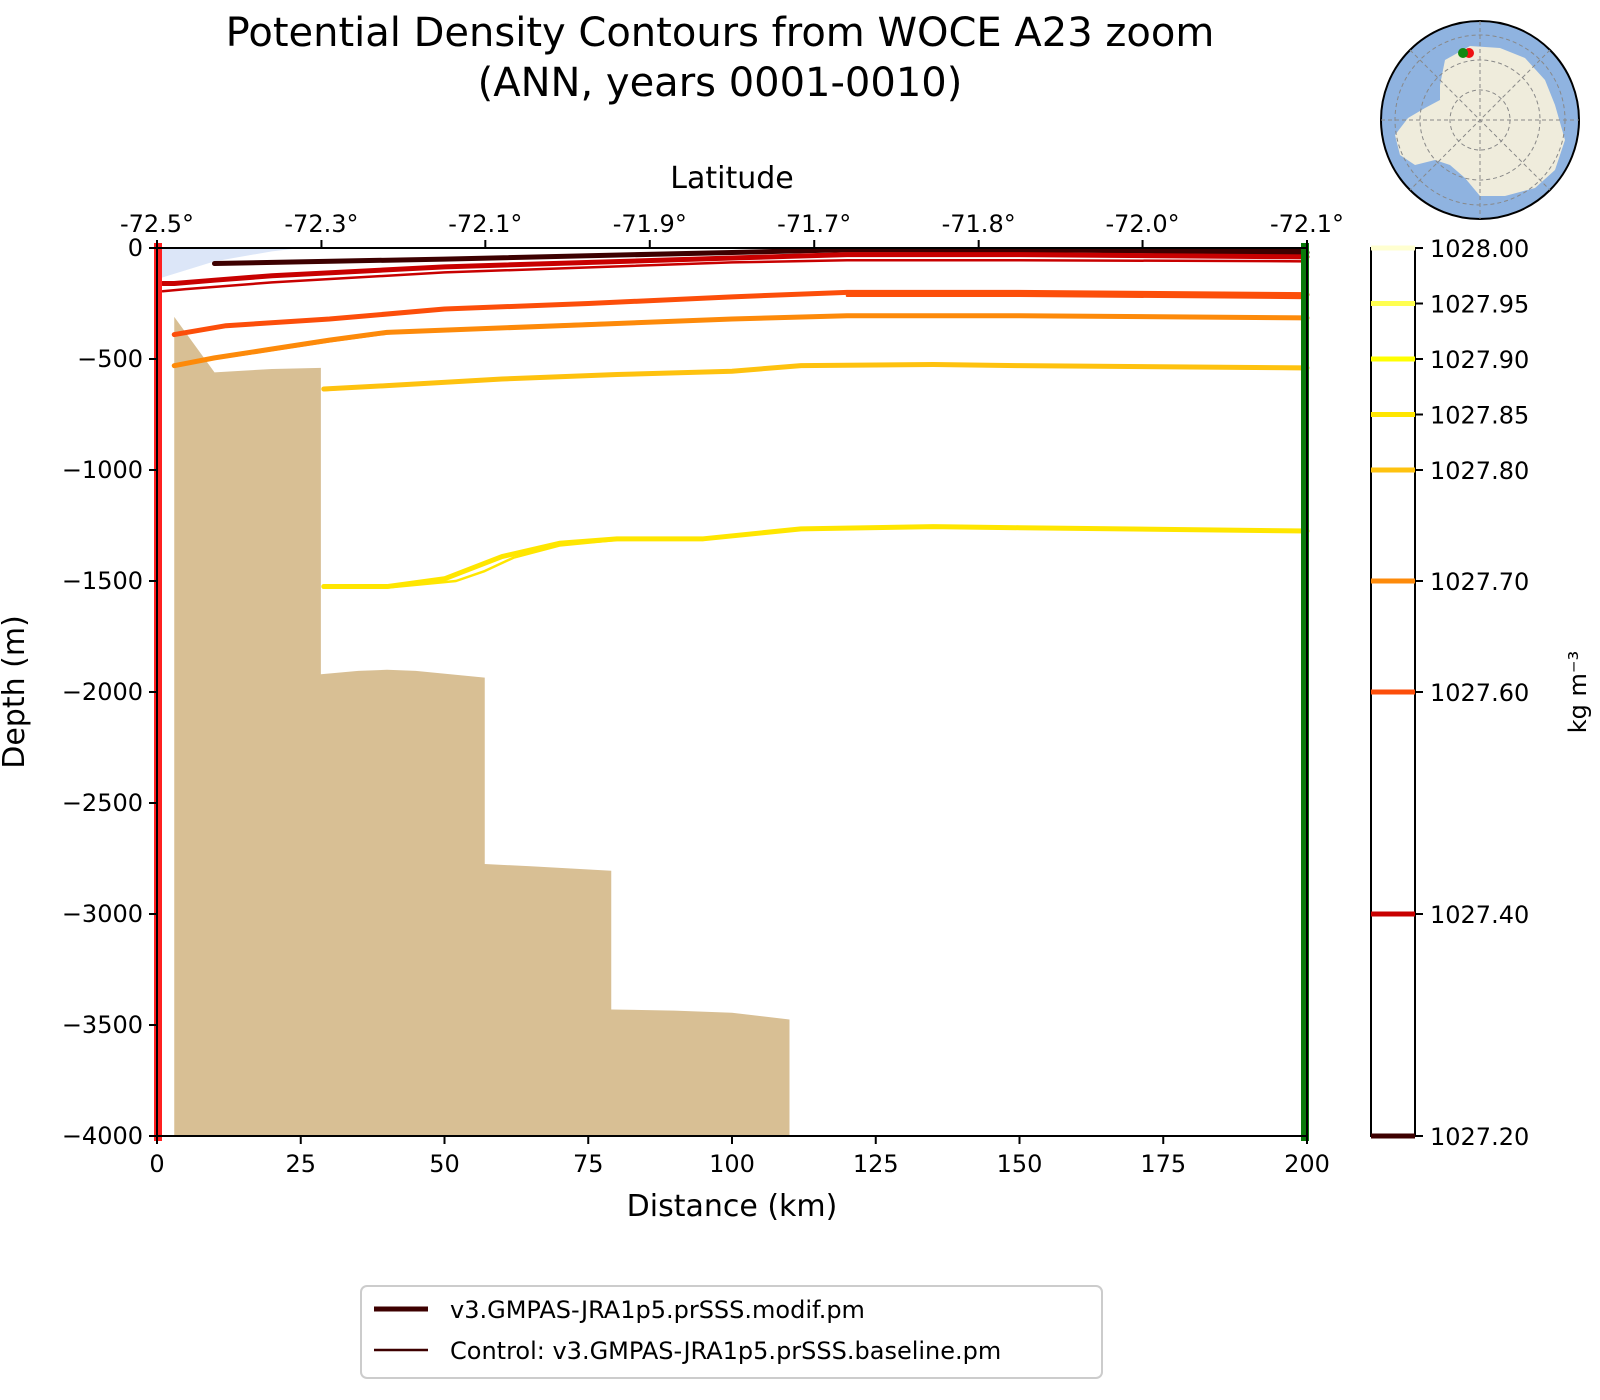 This screenshot has height=1400, width=1600. I want to click on modif-contour-1027.70, so click(740, 341).